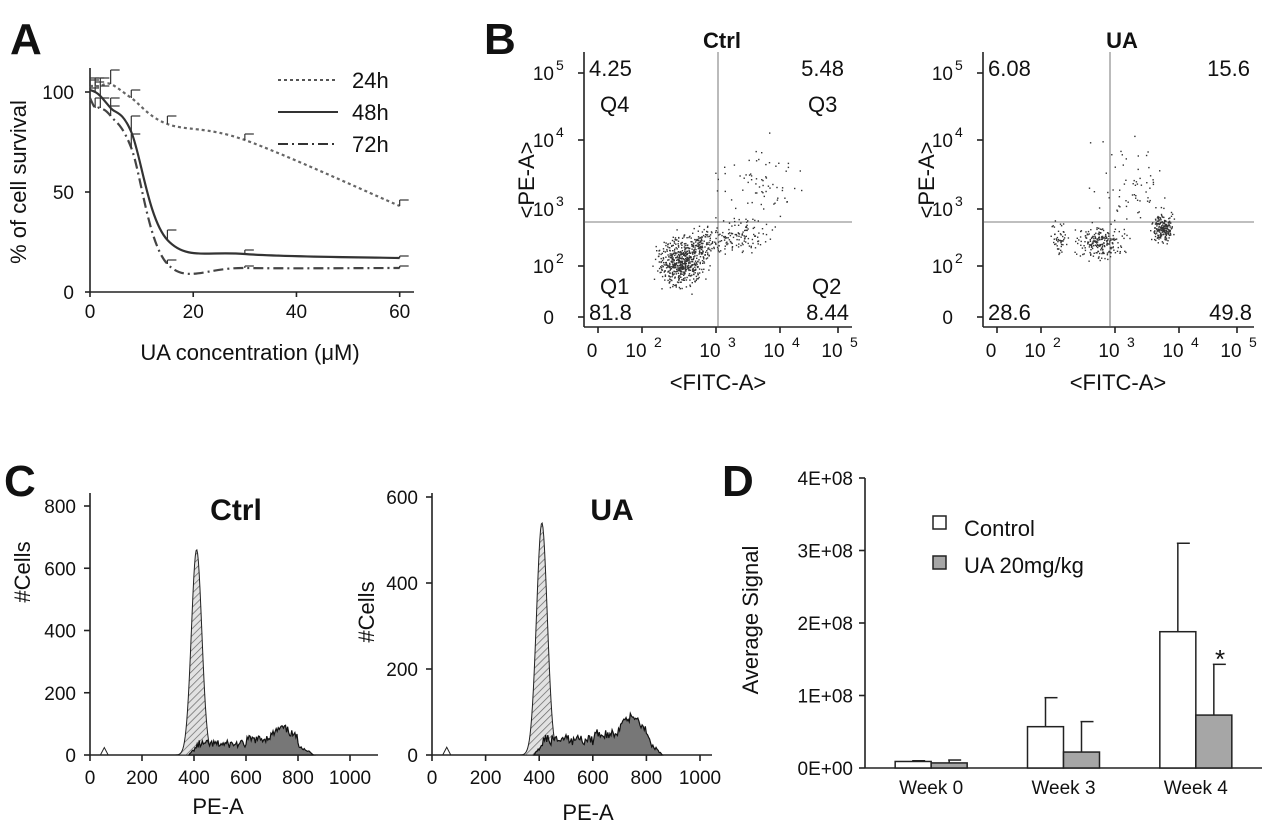 The width and height of the screenshot is (1269, 825). What do you see at coordinates (959, 65) in the screenshot?
I see `b-y-tick-exponent: 5` at bounding box center [959, 65].